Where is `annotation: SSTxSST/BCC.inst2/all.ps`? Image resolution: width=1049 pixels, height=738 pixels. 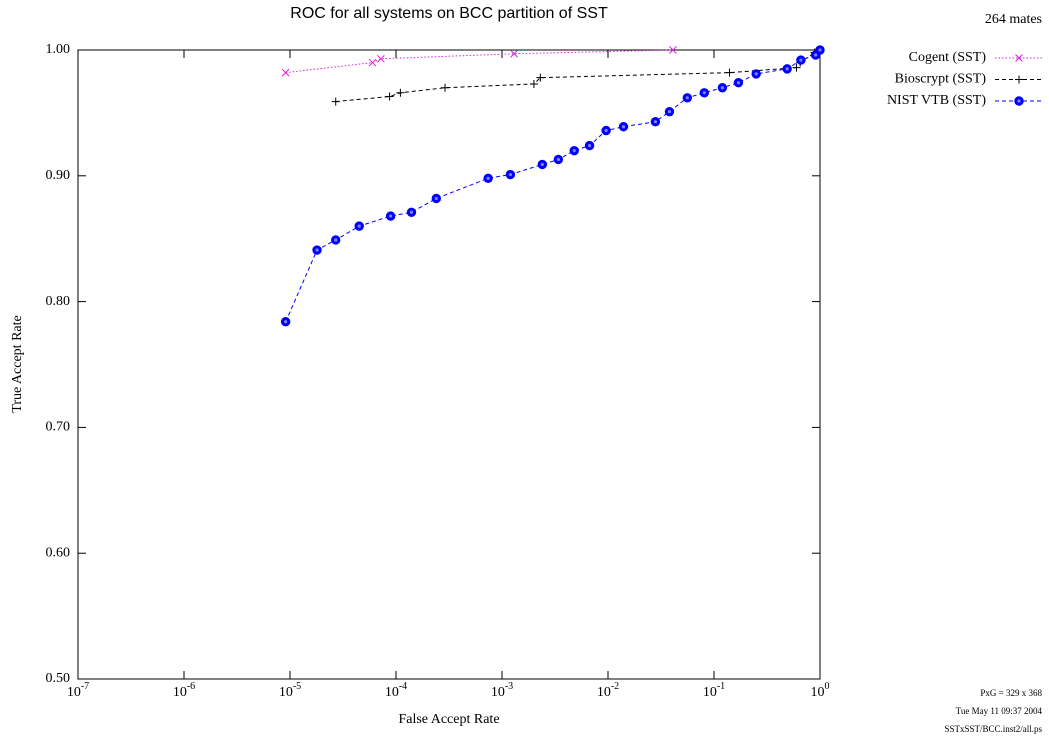 annotation: SSTxSST/BCC.inst2/all.ps is located at coordinates (993, 729).